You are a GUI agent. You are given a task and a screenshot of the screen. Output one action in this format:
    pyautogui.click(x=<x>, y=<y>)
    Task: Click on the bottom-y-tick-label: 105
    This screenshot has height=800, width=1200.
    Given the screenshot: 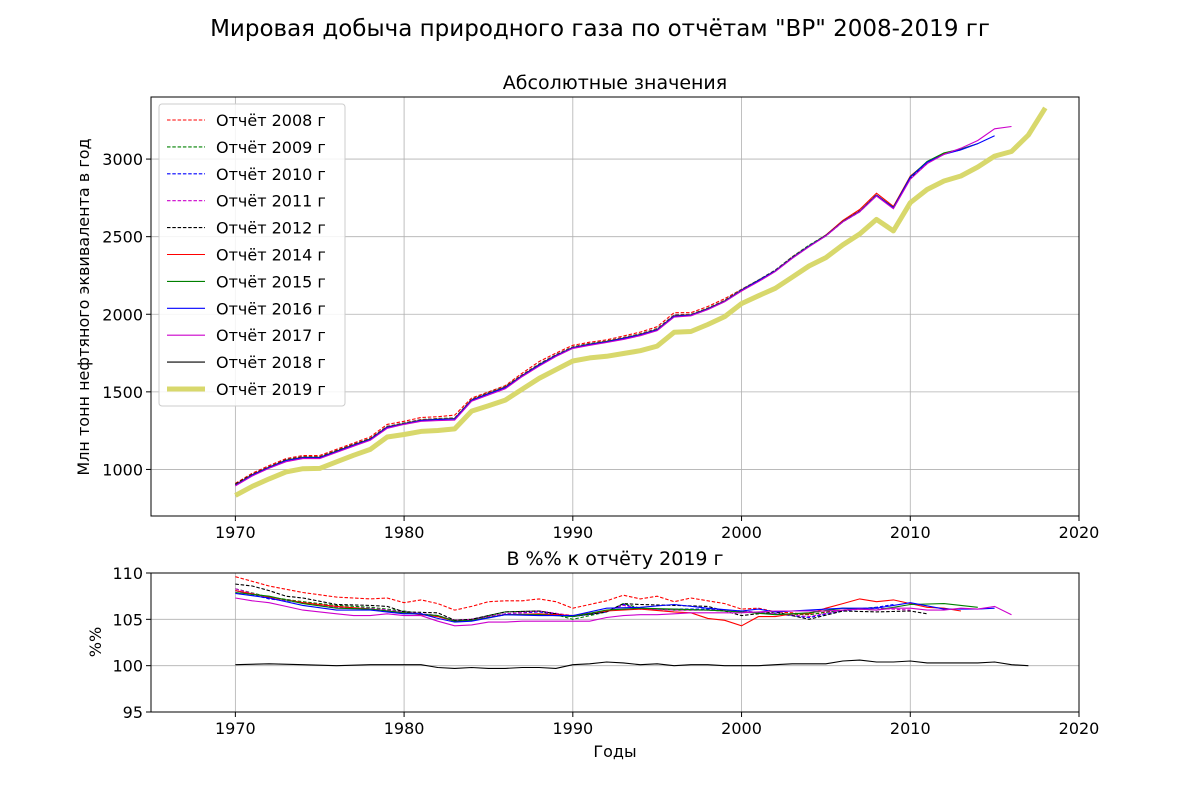 What is the action you would take?
    pyautogui.click(x=127, y=619)
    